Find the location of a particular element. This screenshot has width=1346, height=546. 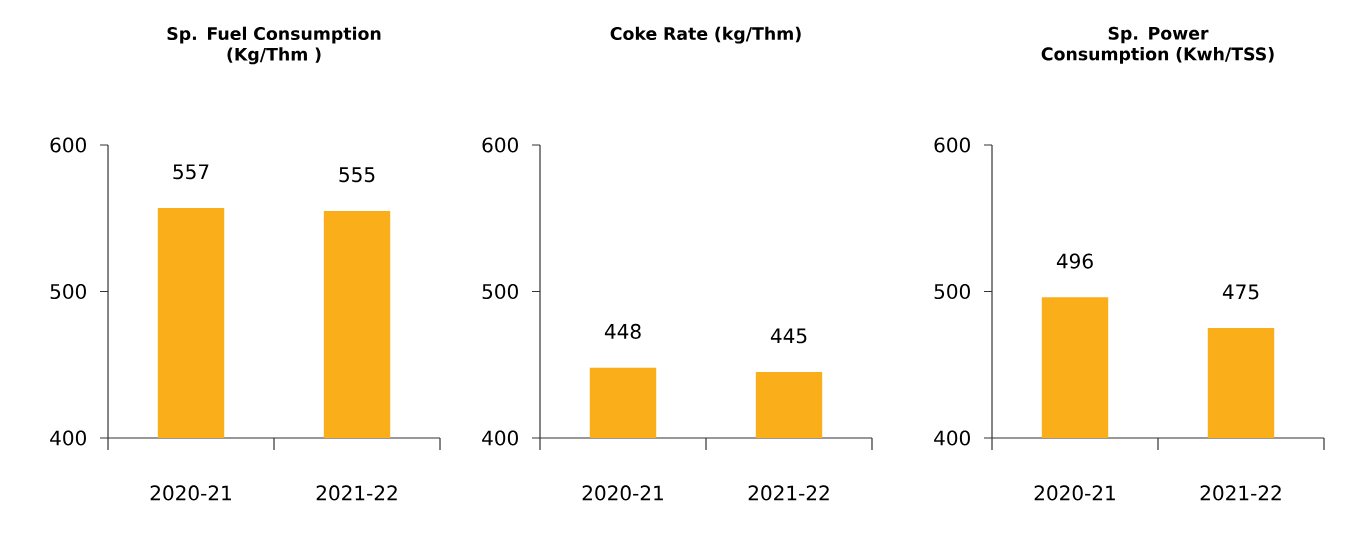

chart-title: Sp. Fuel Consumption (Kg/Thm ) is located at coordinates (274, 45).